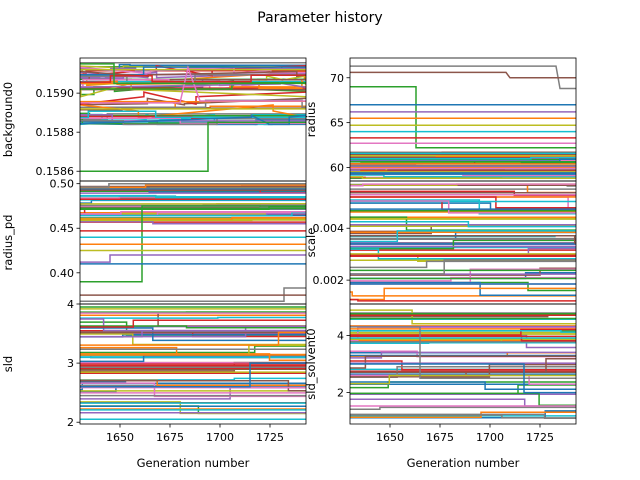 Image resolution: width=640 pixels, height=480 pixels. I want to click on x-tick-label: 1650, so click(390, 437).